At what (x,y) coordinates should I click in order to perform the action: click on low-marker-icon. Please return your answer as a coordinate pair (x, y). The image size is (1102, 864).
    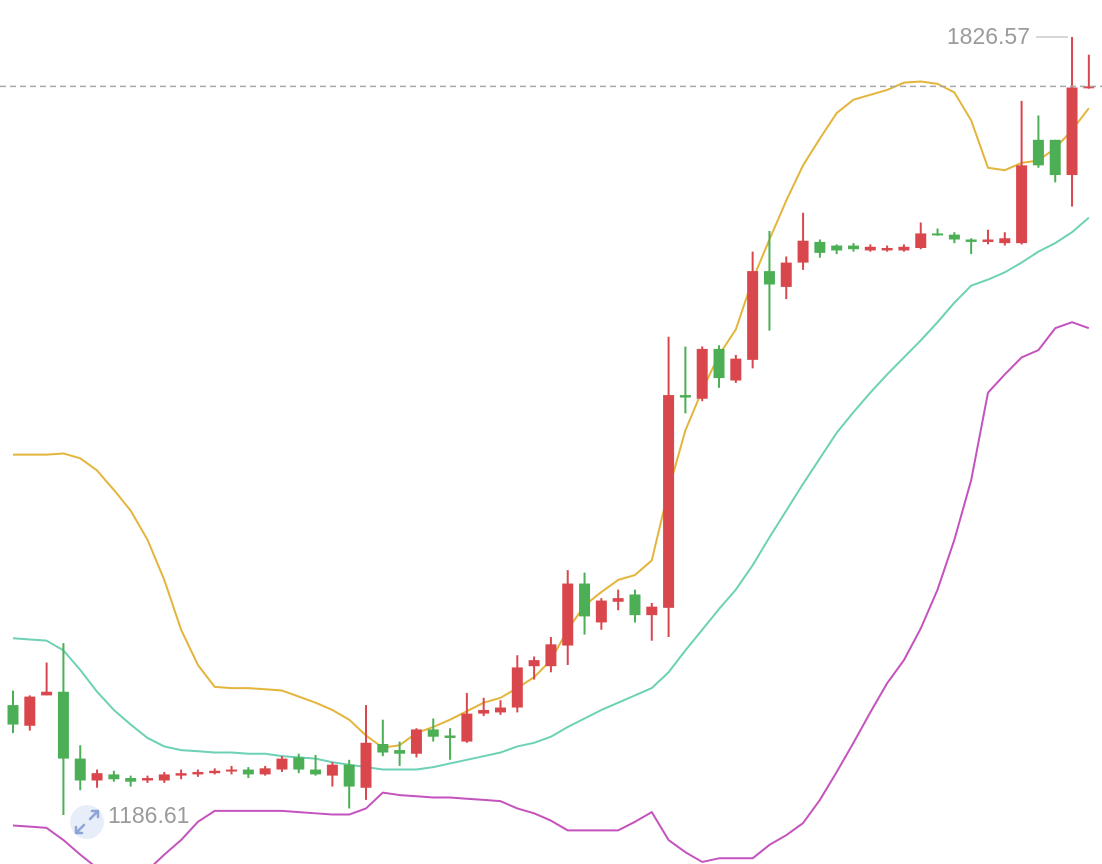
    Looking at the image, I should click on (87, 822).